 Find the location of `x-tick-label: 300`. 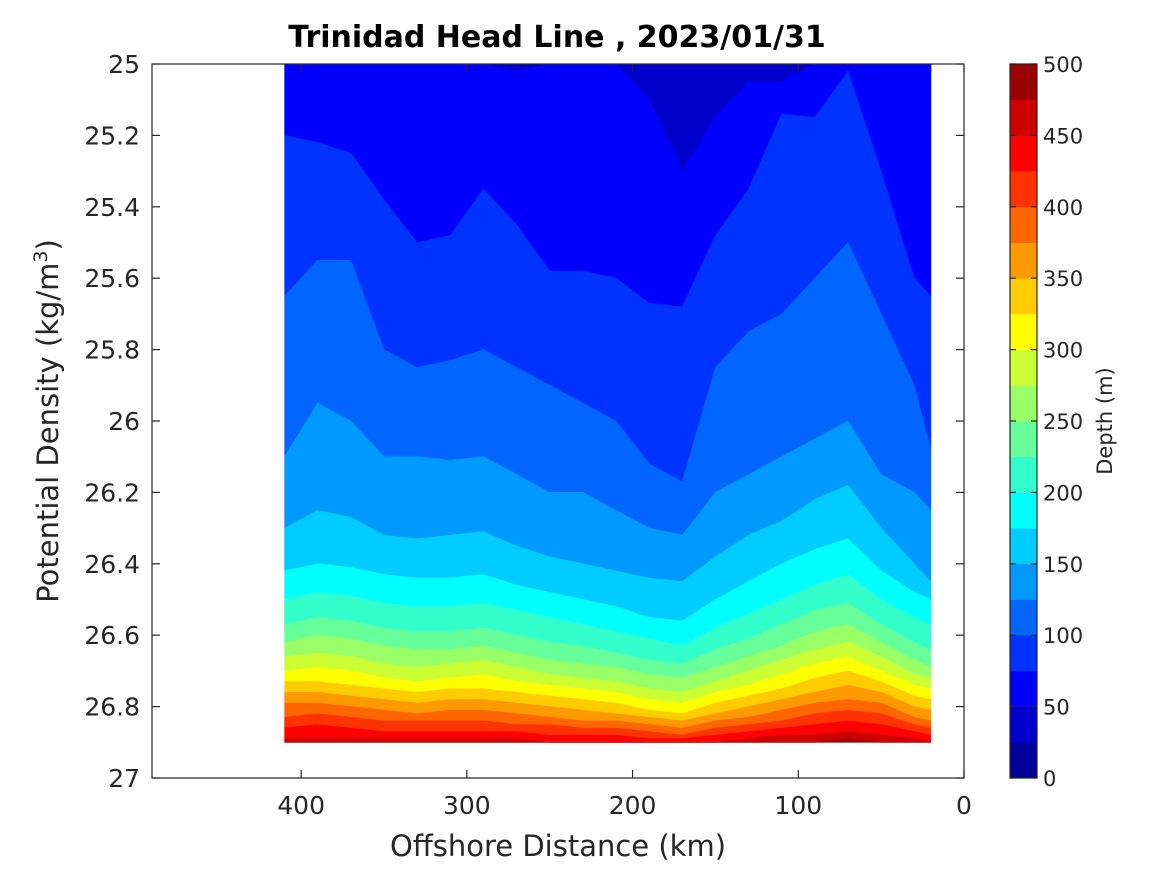

x-tick-label: 300 is located at coordinates (467, 805).